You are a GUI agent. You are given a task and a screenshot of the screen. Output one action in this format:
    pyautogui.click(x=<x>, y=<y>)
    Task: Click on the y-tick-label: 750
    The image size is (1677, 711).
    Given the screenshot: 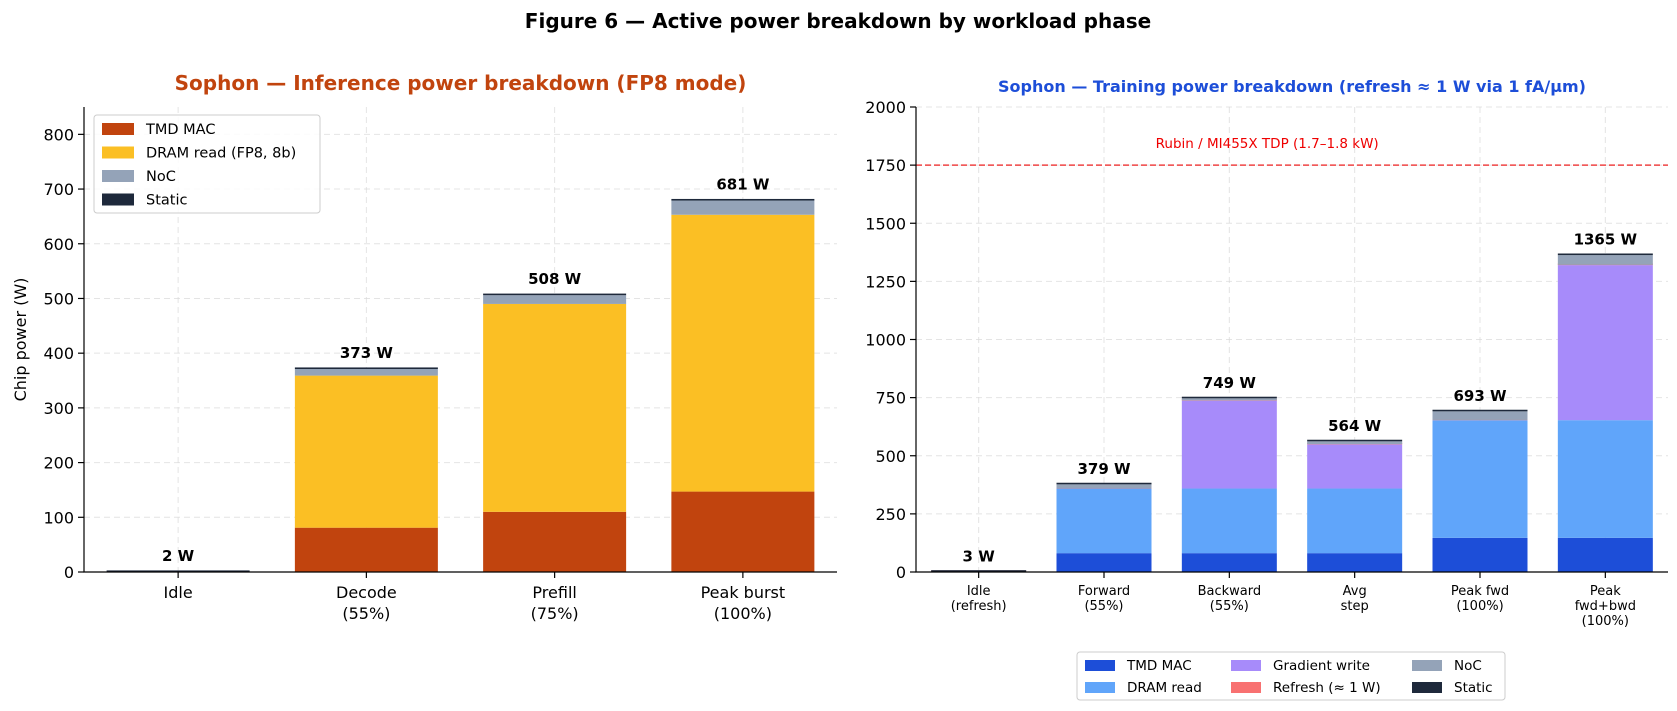 What is the action you would take?
    pyautogui.click(x=890, y=398)
    